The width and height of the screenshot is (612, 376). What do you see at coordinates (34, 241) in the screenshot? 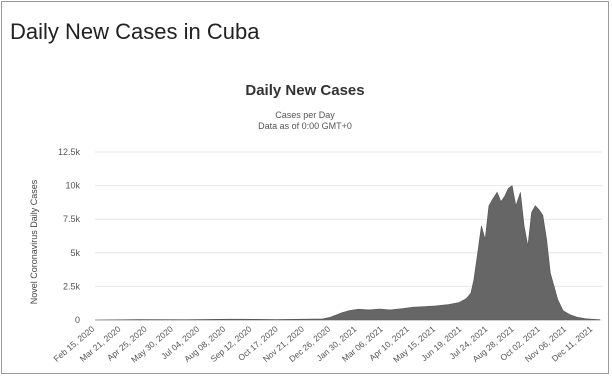
I see `y-axis-label: Novel Coronavirus Daily Cases` at bounding box center [34, 241].